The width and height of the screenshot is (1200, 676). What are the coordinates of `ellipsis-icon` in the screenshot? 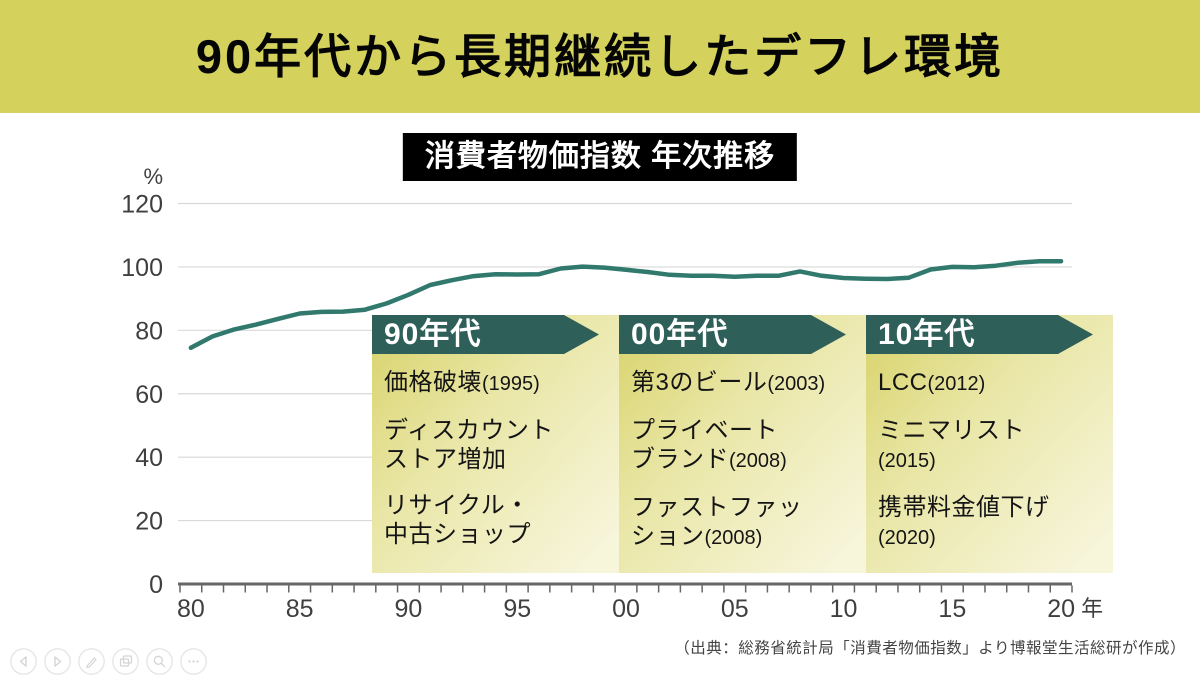 It's located at (193, 661).